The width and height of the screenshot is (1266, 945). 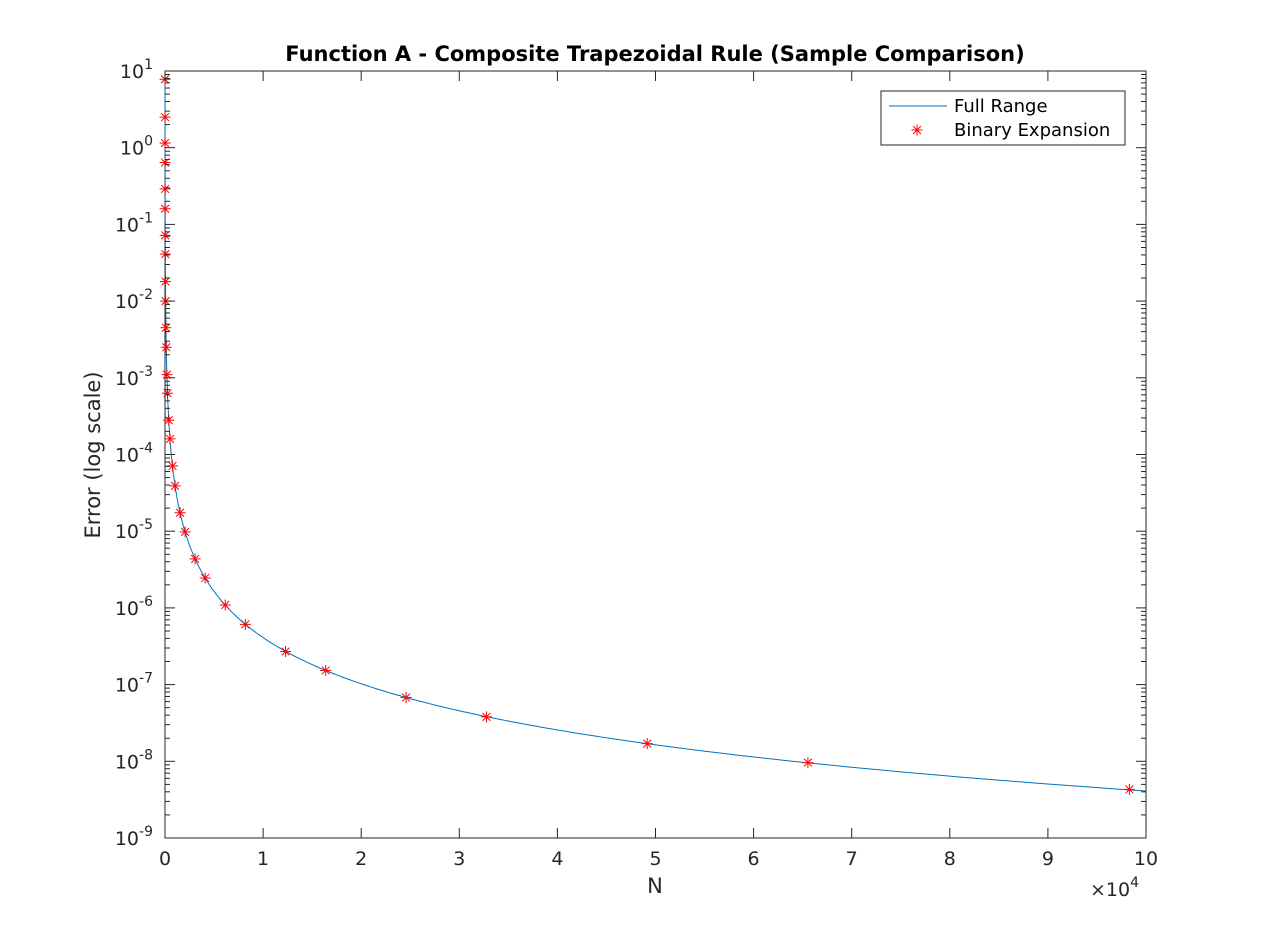 I want to click on y-tick-label: 10⁻², so click(x=134, y=300).